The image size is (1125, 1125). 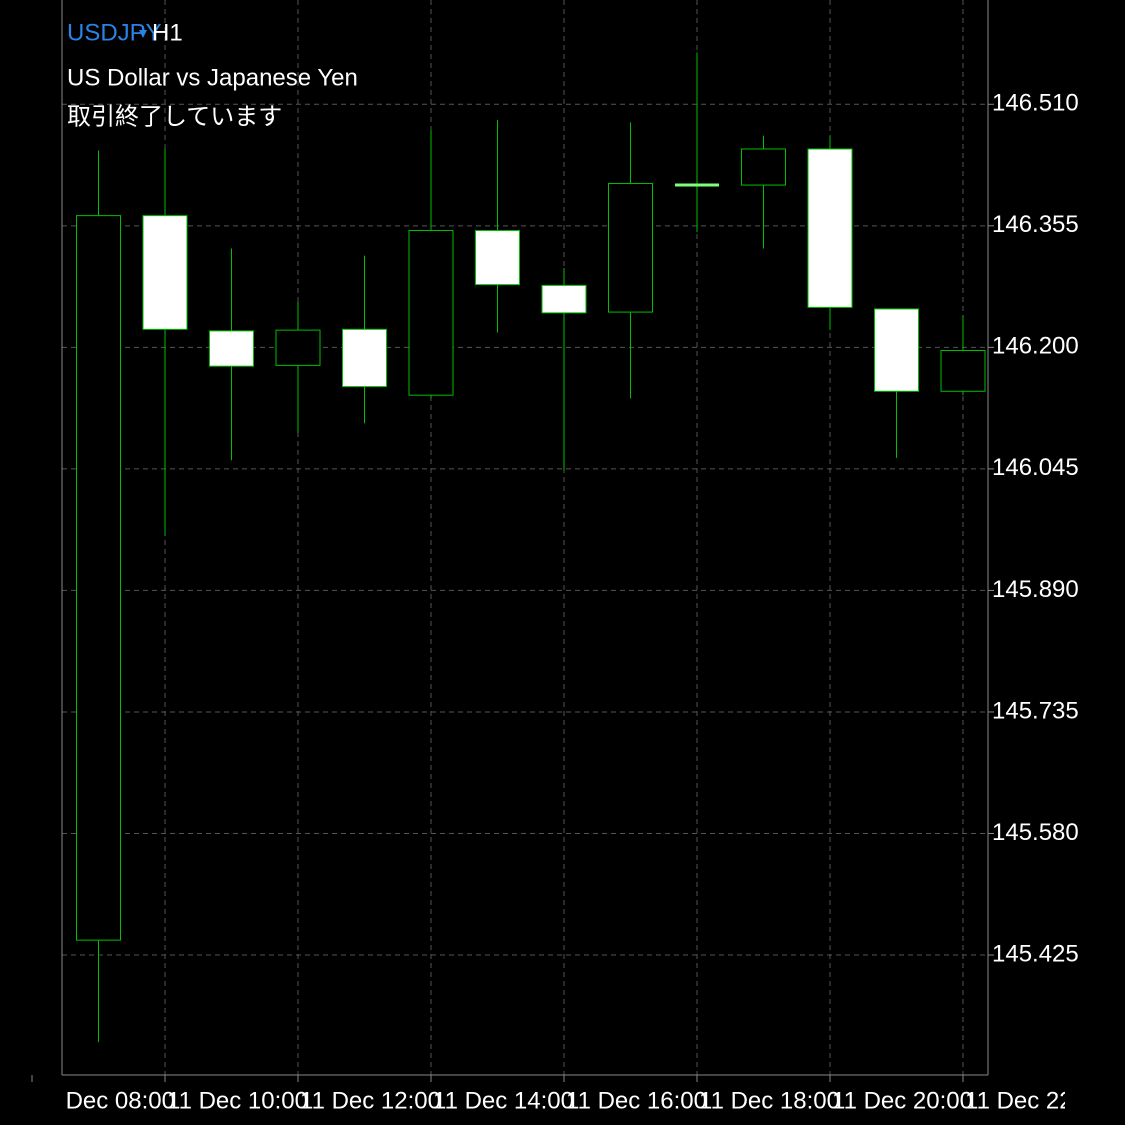 What do you see at coordinates (174, 116) in the screenshot?
I see `status: 取引終了しています` at bounding box center [174, 116].